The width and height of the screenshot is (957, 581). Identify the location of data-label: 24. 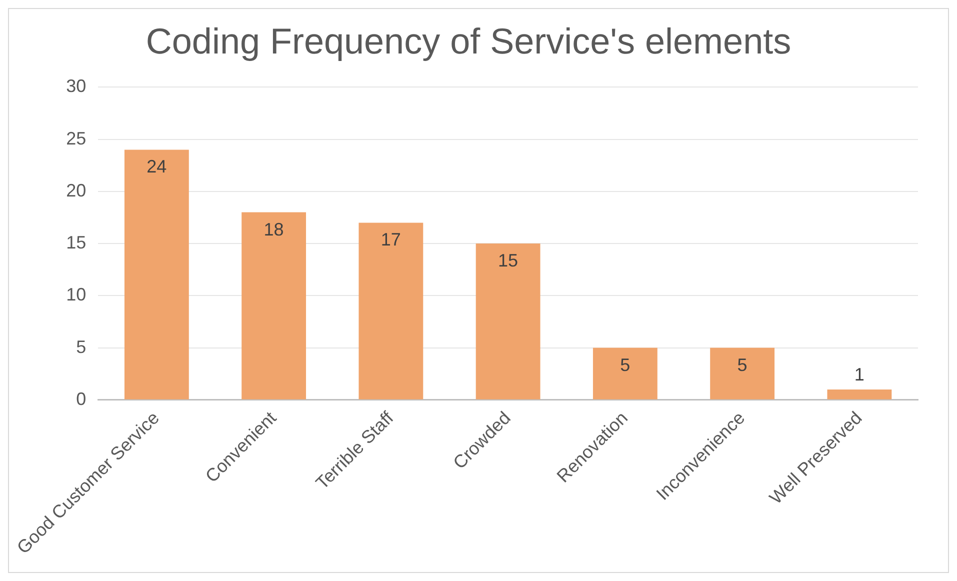
(156, 166).